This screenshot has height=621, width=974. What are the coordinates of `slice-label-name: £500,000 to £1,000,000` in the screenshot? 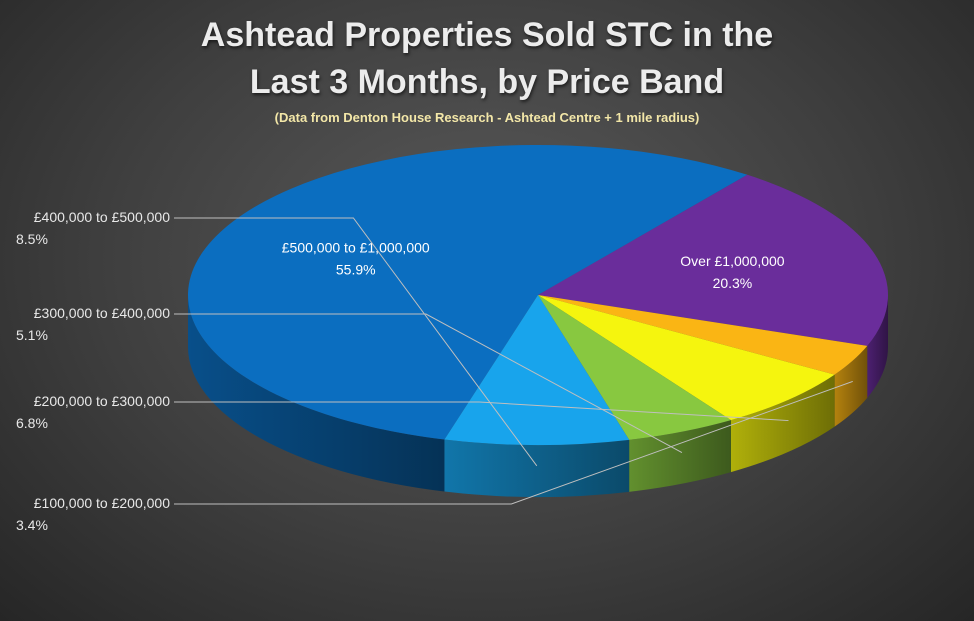 It's located at (356, 248).